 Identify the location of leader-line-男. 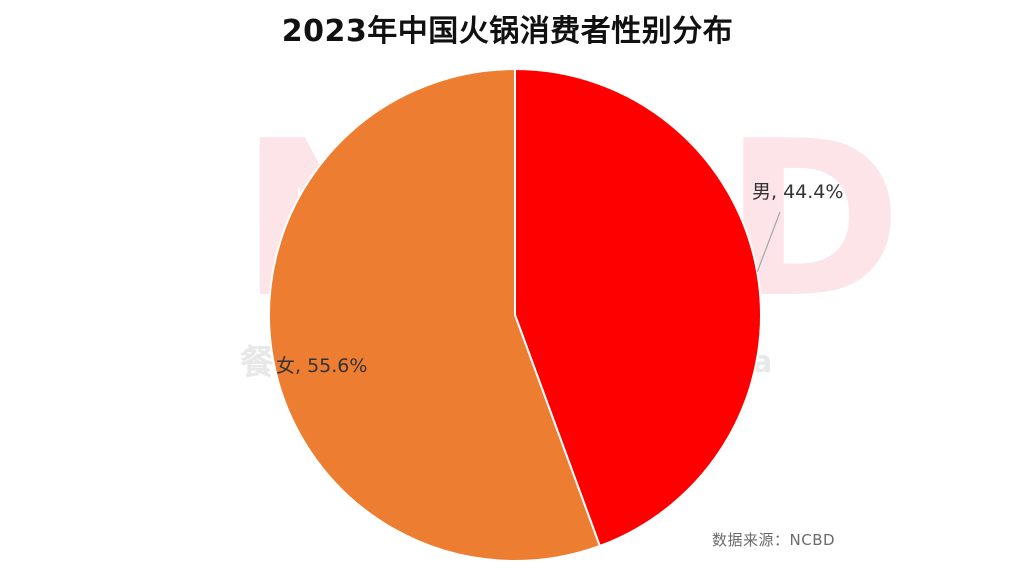
(768, 242).